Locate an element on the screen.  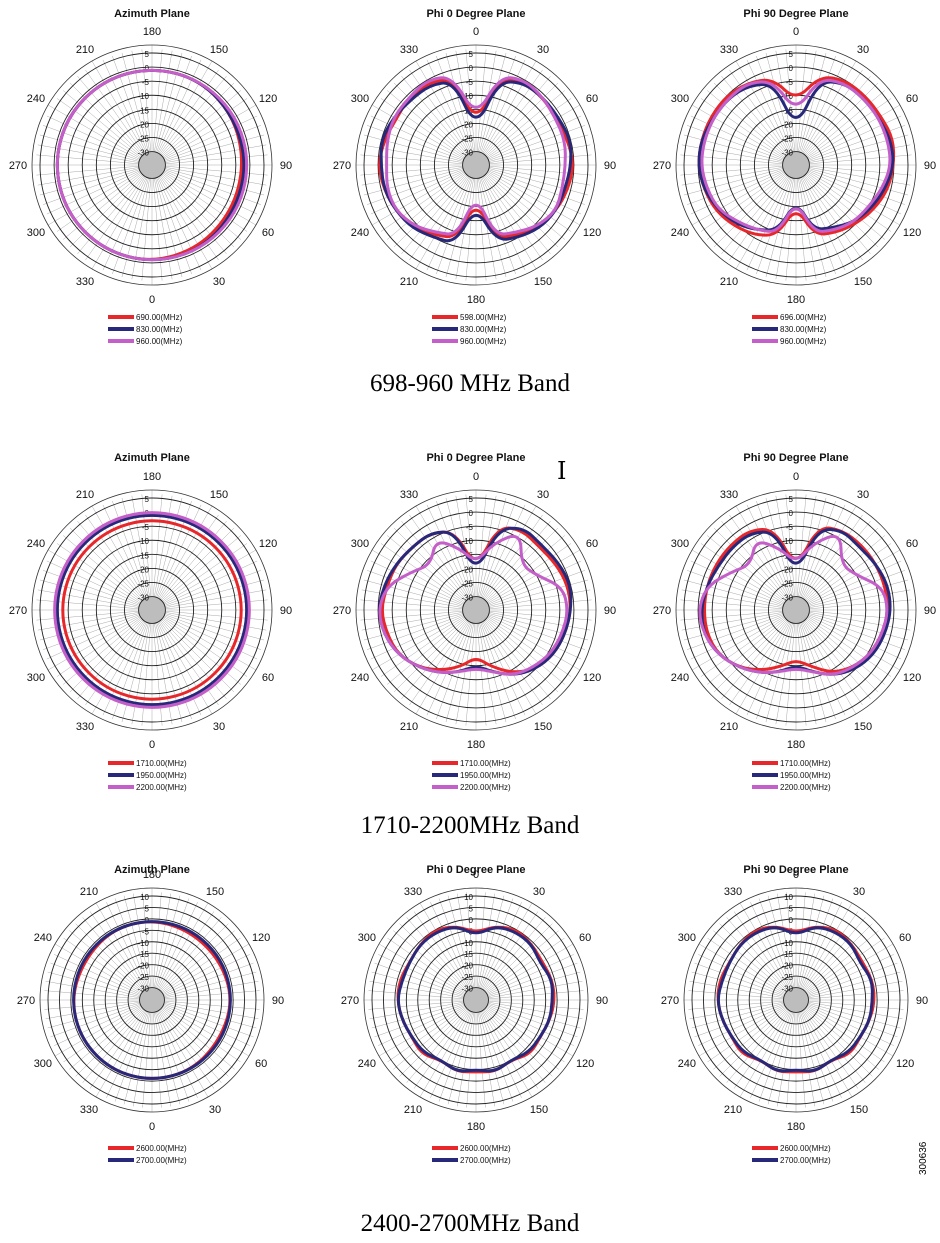
radial-tick-label: -30 is located at coordinates (787, 598).